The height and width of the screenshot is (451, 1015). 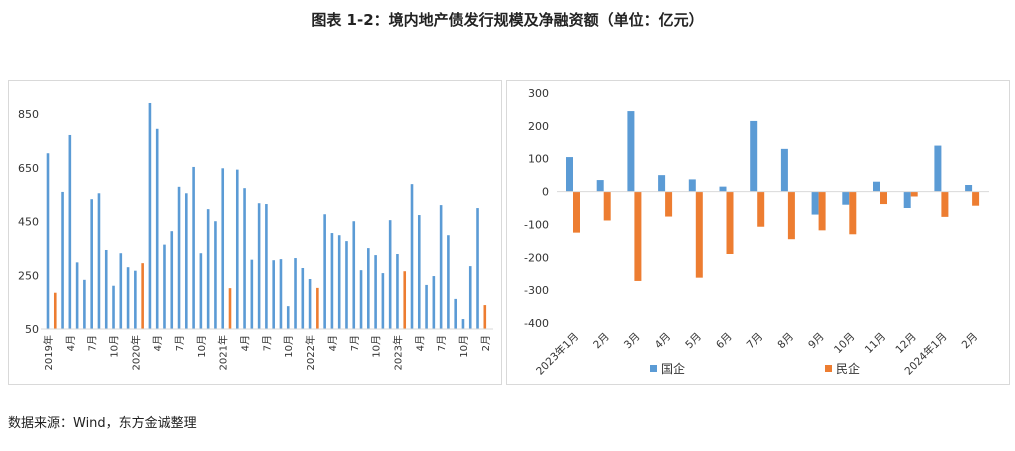 What do you see at coordinates (653, 368) in the screenshot?
I see `legend-swatch` at bounding box center [653, 368].